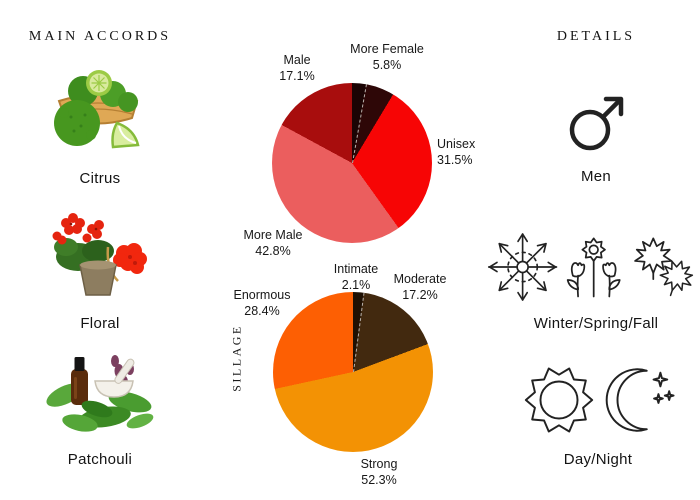 The height and width of the screenshot is (500, 700). What do you see at coordinates (640, 400) in the screenshot?
I see `moon-icon` at bounding box center [640, 400].